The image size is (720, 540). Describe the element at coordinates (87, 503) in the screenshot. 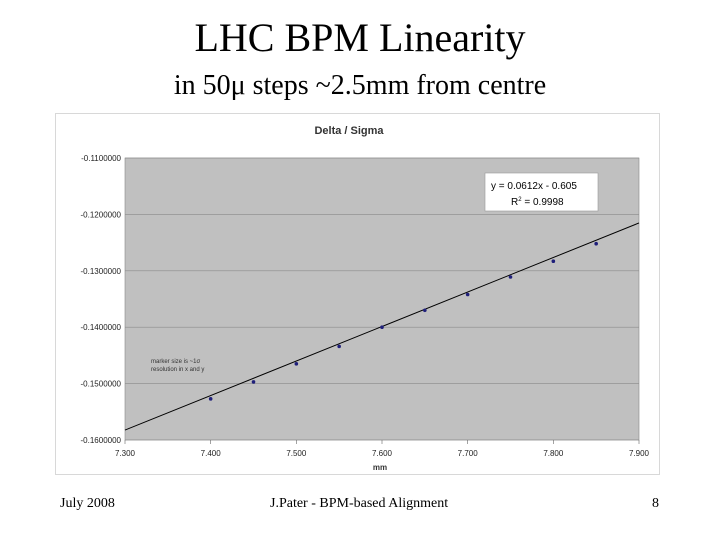

I see `footer-date: July 2008` at that location.